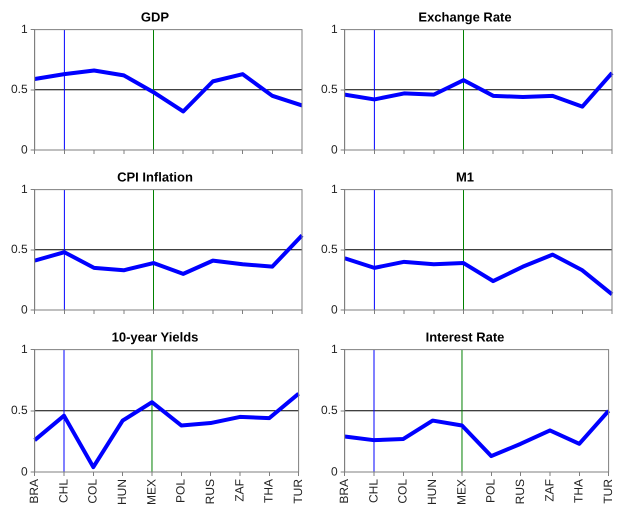 Image resolution: width=633 pixels, height=508 pixels. Describe the element at coordinates (465, 16) in the screenshot. I see `chart-title: Exchange Rate` at that location.